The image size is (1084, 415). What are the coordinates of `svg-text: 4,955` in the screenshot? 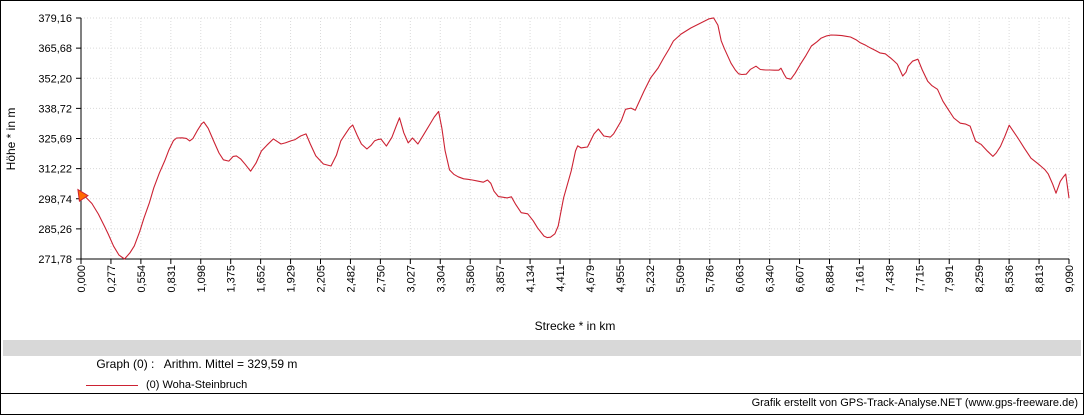 It's located at (621, 279).